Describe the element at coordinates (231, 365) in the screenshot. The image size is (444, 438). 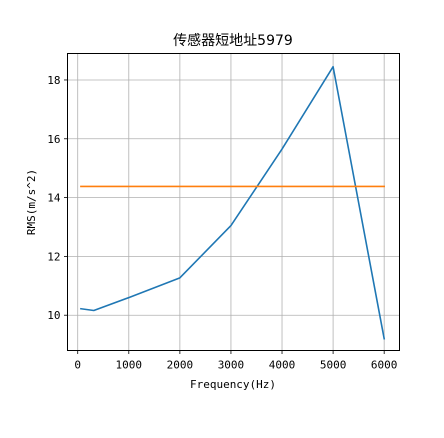
I see `x-tick-label: 3000` at that location.